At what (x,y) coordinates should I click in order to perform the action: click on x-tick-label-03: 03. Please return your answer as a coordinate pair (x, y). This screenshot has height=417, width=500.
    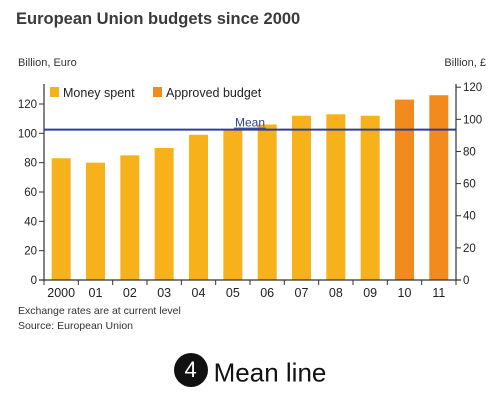
    Looking at the image, I should click on (164, 293).